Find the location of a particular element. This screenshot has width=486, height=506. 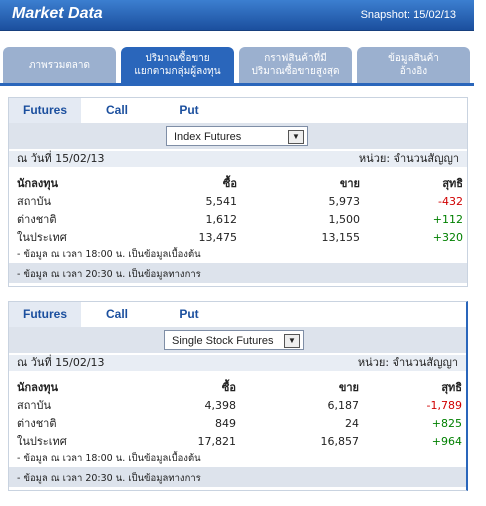

table-cell: -432 is located at coordinates (450, 201).